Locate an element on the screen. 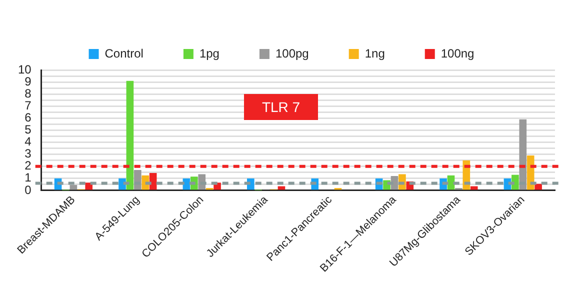 The image size is (573, 286). y-tick-label: 8 is located at coordinates (28, 93).